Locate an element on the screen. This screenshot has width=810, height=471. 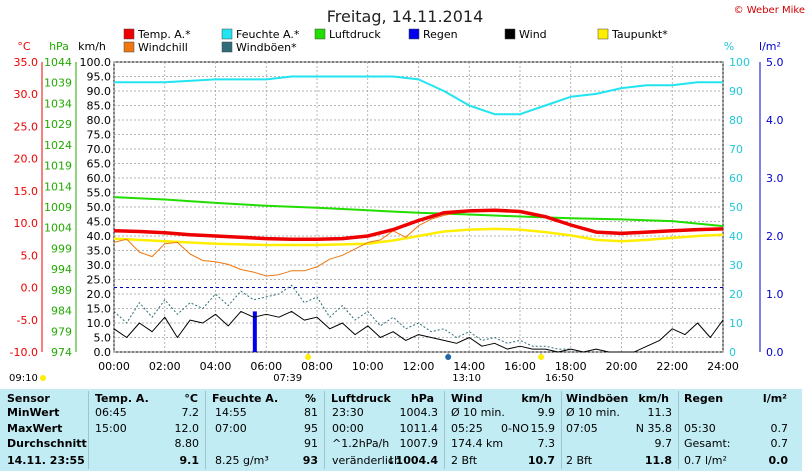
stats-press-time: 00:00 is located at coordinates (348, 428).